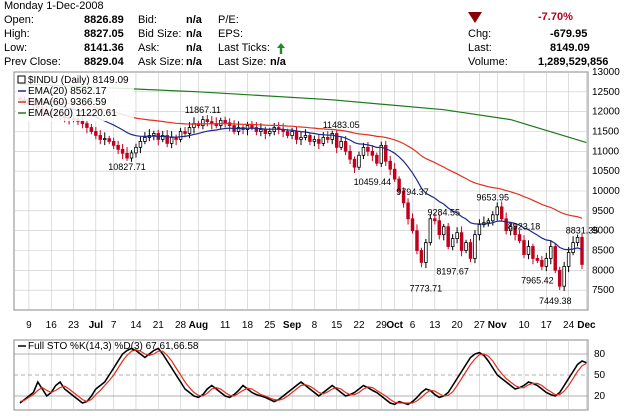  Describe the element at coordinates (382, 325) in the screenshot. I see `x-axis-date-label: 29` at that location.